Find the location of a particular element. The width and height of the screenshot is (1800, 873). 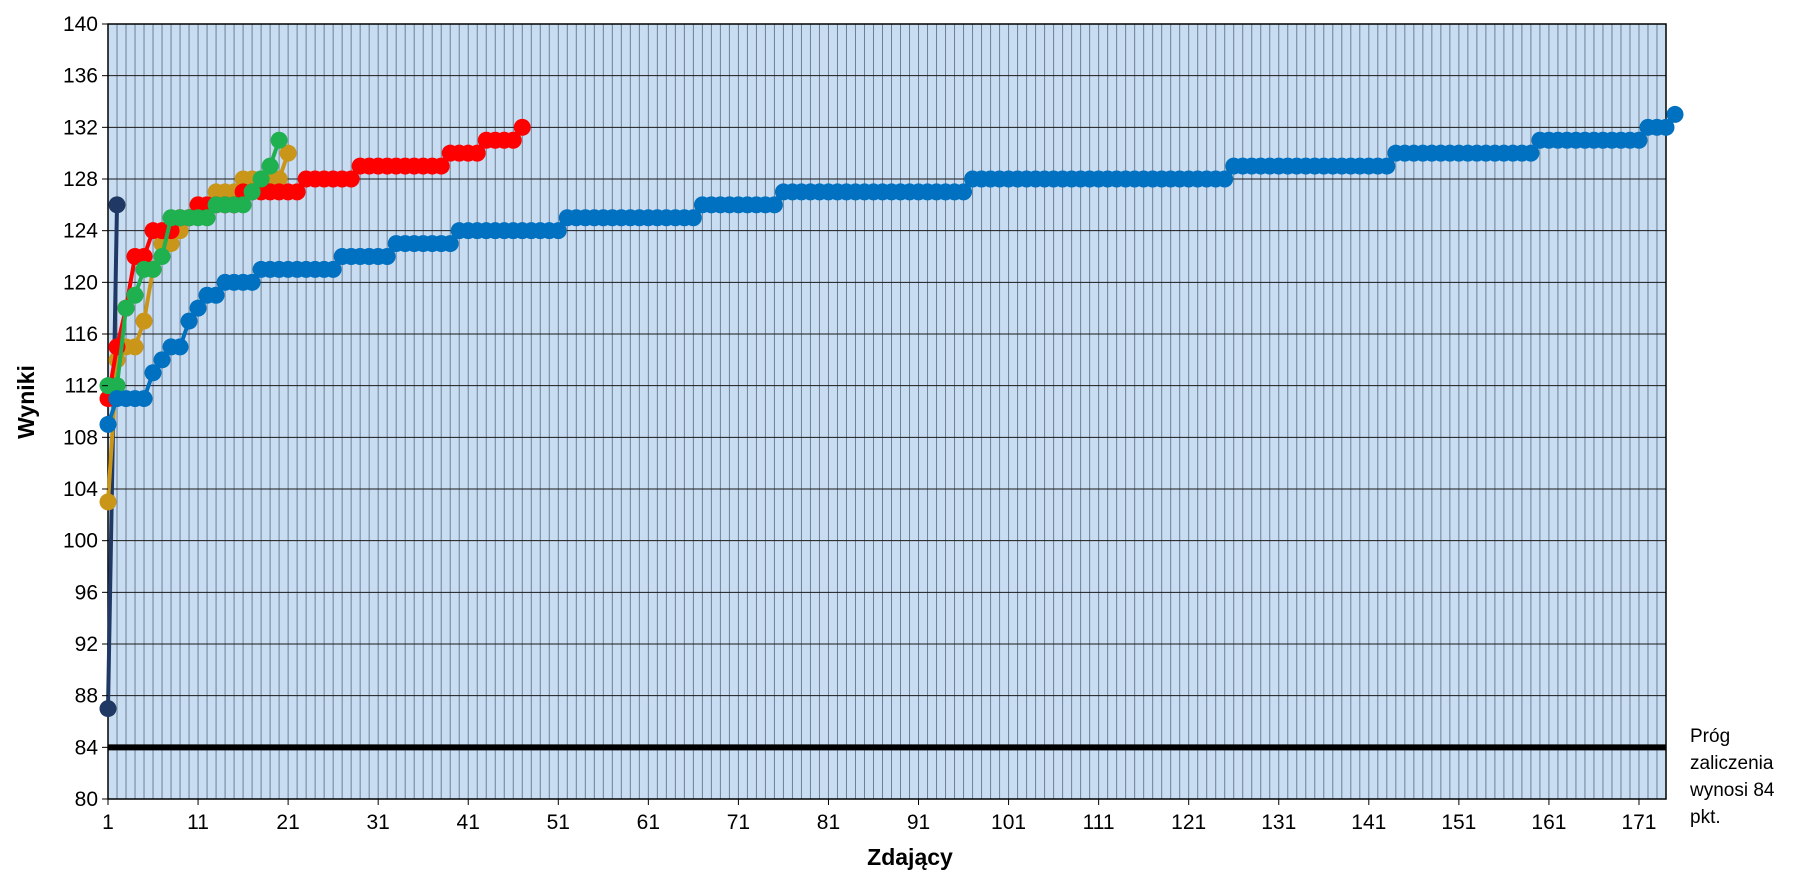

y-tick-label: 88 is located at coordinates (86, 696).